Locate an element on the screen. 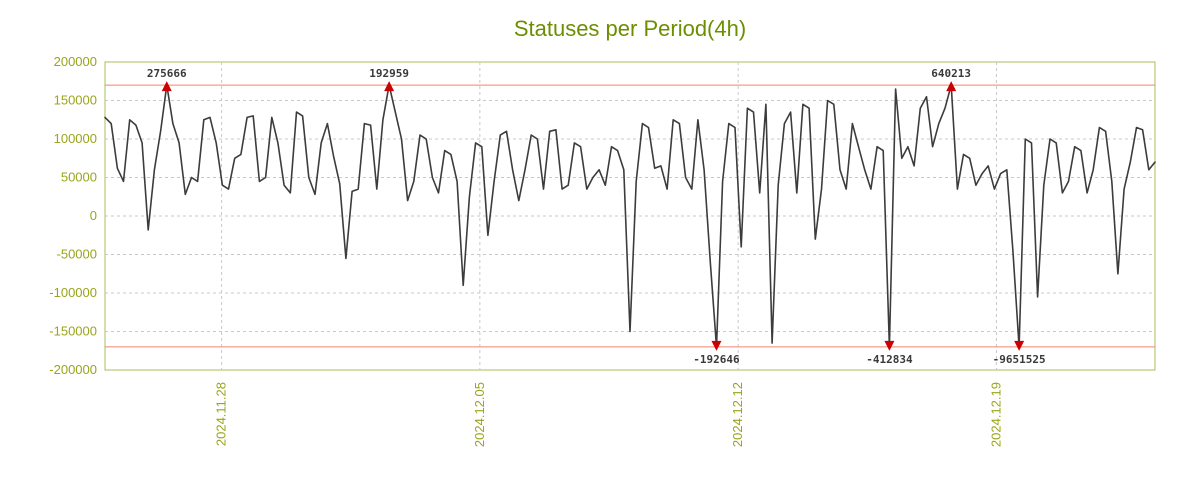 The height and width of the screenshot is (500, 1200). extreme-value-label: -412834 is located at coordinates (889, 359).